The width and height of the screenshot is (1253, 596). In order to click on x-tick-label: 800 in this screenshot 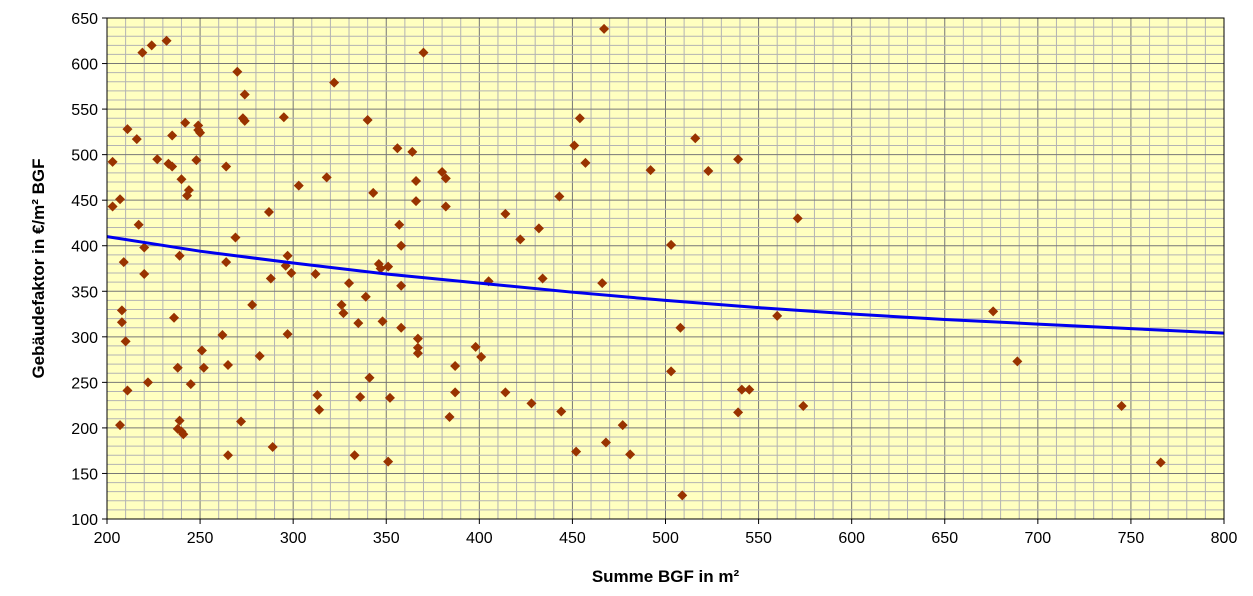, I will do `click(1224, 538)`.